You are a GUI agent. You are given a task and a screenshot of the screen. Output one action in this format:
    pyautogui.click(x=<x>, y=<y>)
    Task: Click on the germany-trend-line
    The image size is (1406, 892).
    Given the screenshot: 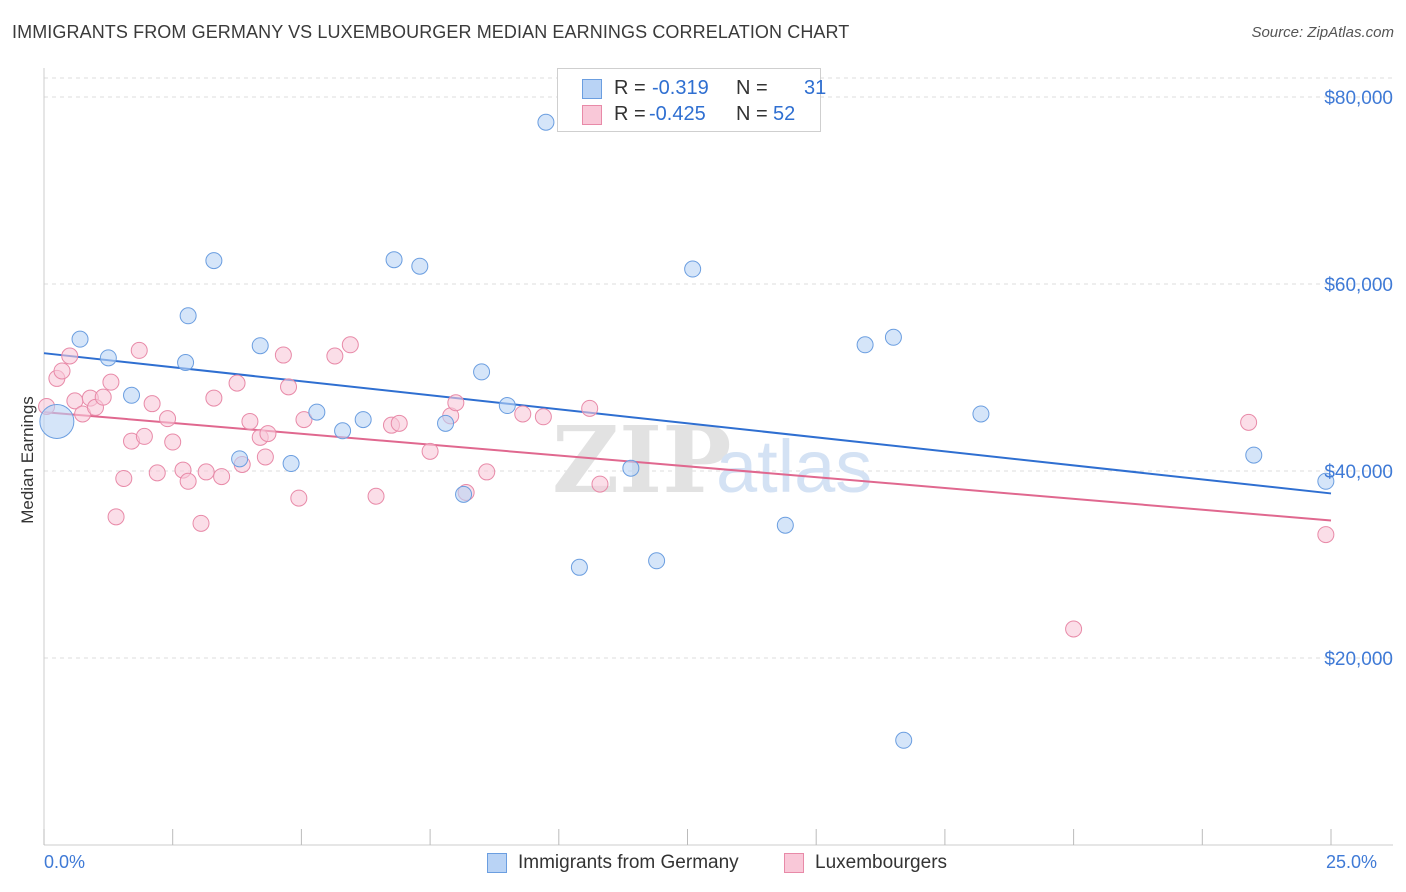 What is the action you would take?
    pyautogui.click(x=687, y=423)
    